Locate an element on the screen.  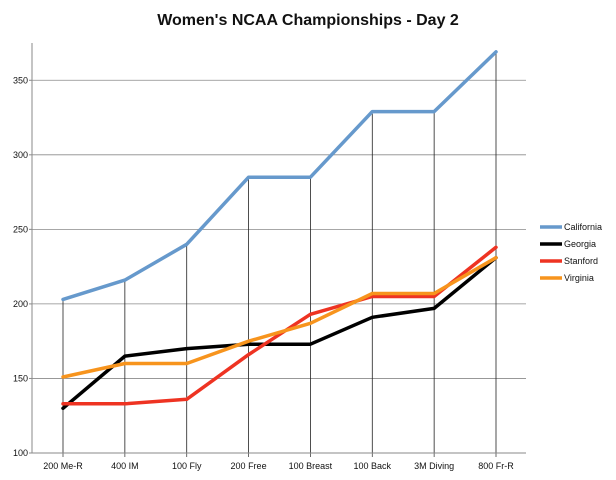
legend-label: Georgia is located at coordinates (580, 244).